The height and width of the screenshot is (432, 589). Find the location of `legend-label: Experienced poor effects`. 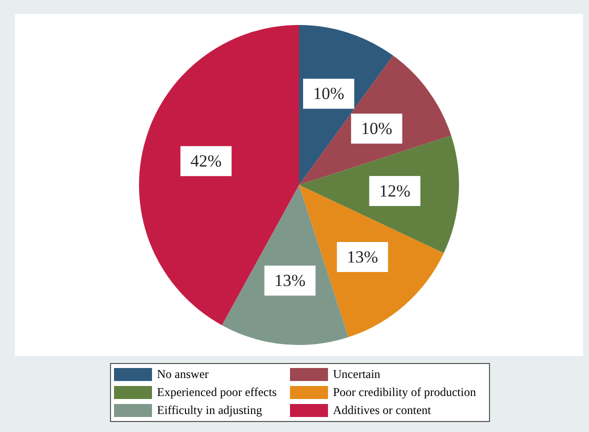

legend-label: Experienced poor effects is located at coordinates (217, 392).